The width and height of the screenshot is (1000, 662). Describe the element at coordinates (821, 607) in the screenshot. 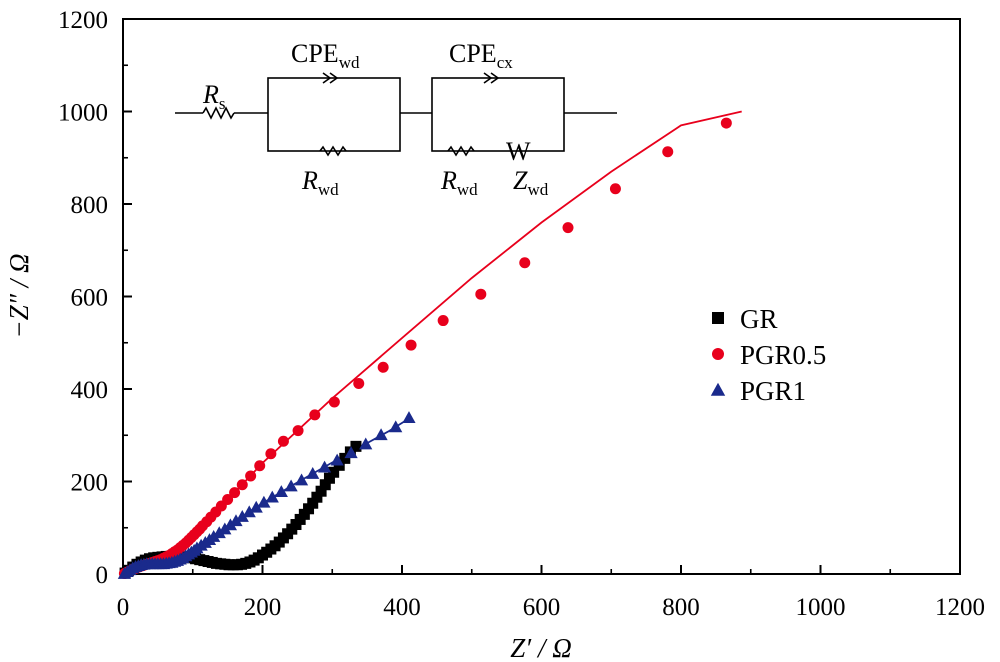

I see `x-tick-label: 1000` at that location.